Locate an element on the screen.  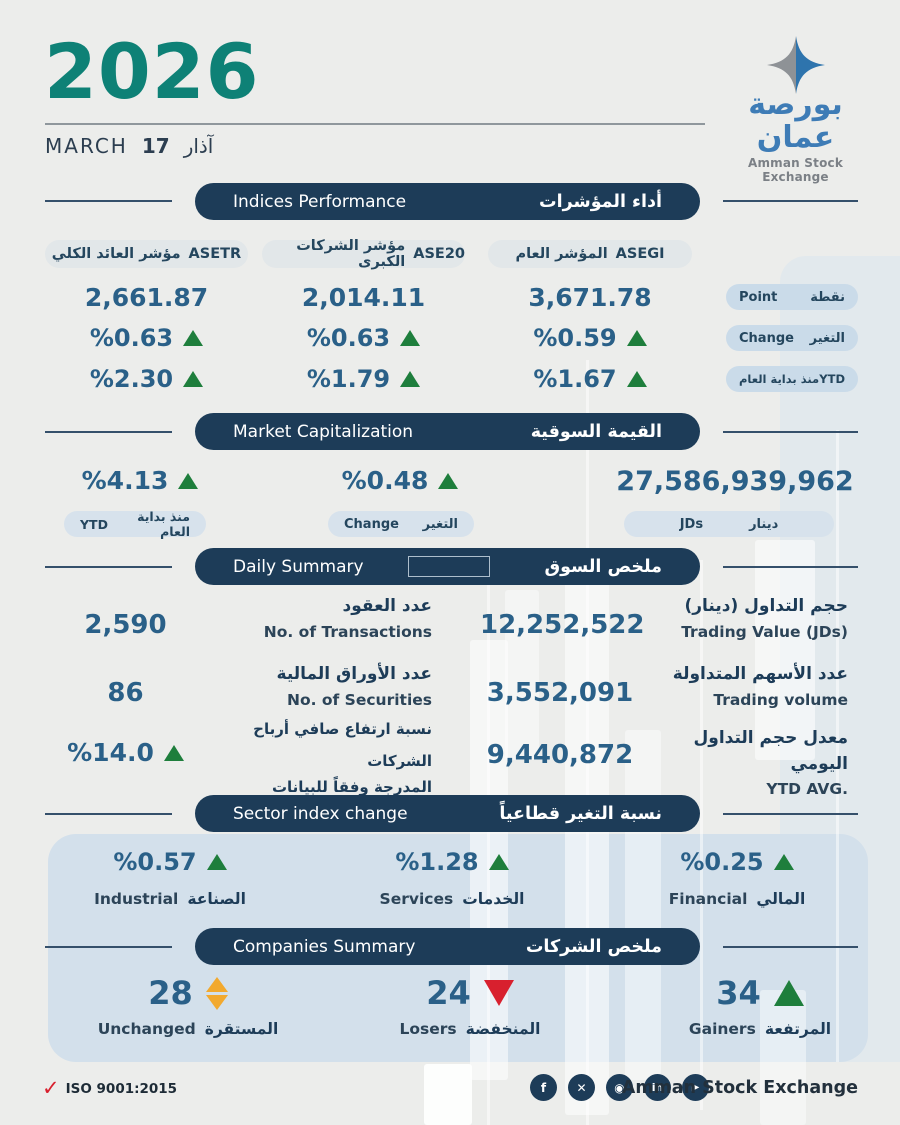
section-header-companies: Companies Summary ملخص الشركات is located at coordinates (447, 946).